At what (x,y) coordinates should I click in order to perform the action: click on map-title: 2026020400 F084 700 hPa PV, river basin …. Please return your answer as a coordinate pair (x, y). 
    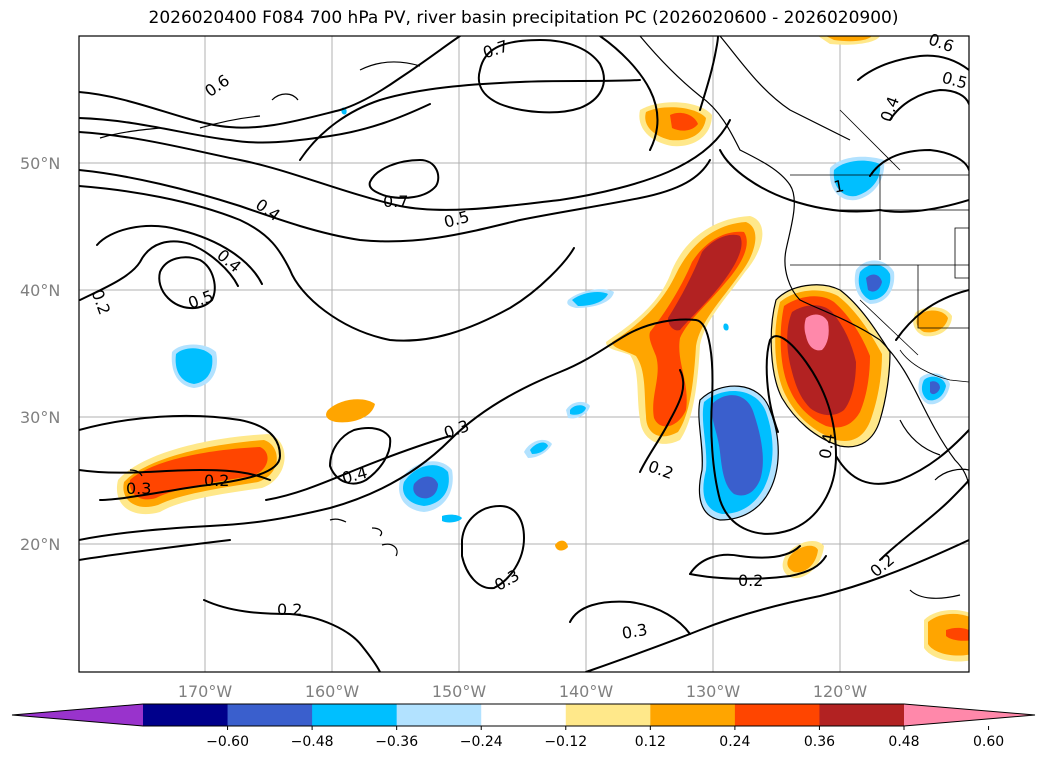
    Looking at the image, I should click on (523, 18).